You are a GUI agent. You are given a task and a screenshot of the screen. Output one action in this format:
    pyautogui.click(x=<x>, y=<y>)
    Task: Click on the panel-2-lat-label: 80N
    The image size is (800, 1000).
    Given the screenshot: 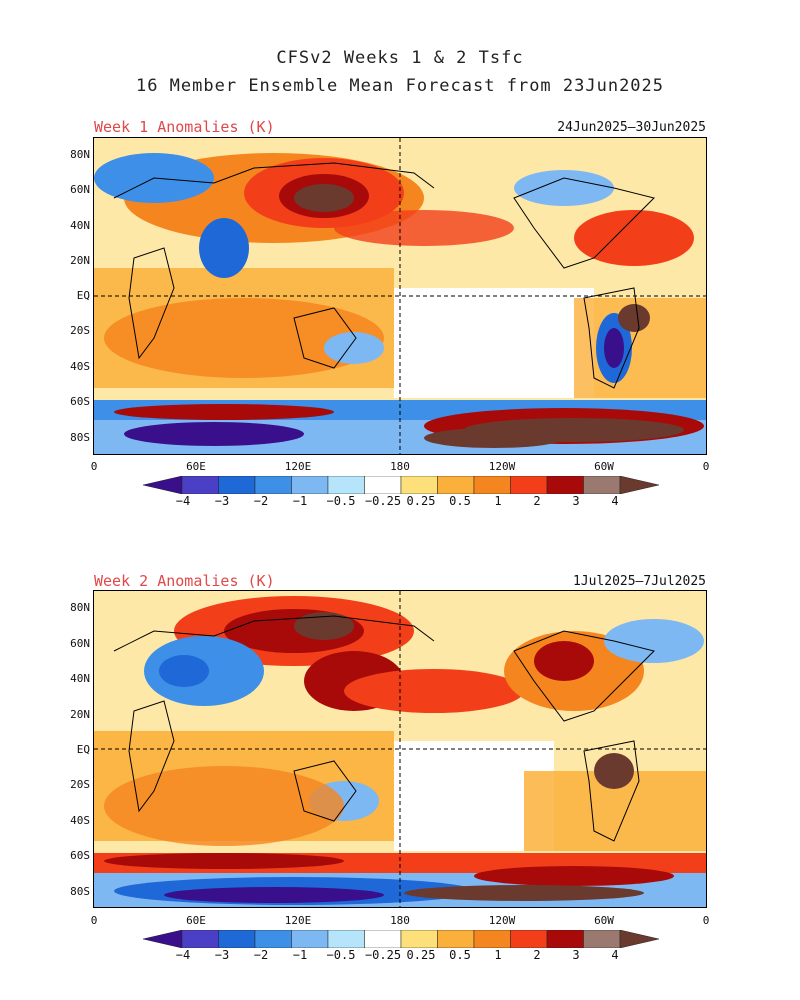 What is the action you would take?
    pyautogui.click(x=80, y=607)
    